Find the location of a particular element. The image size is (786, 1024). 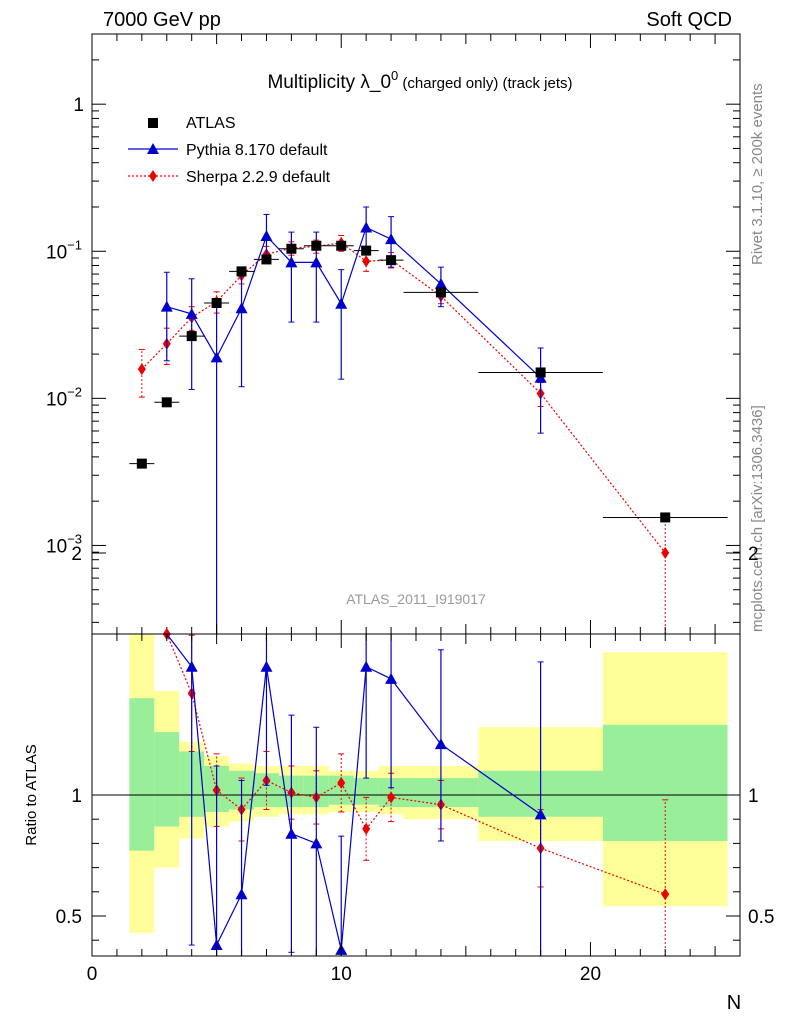

x-tick-label: 0 is located at coordinates (92, 974).